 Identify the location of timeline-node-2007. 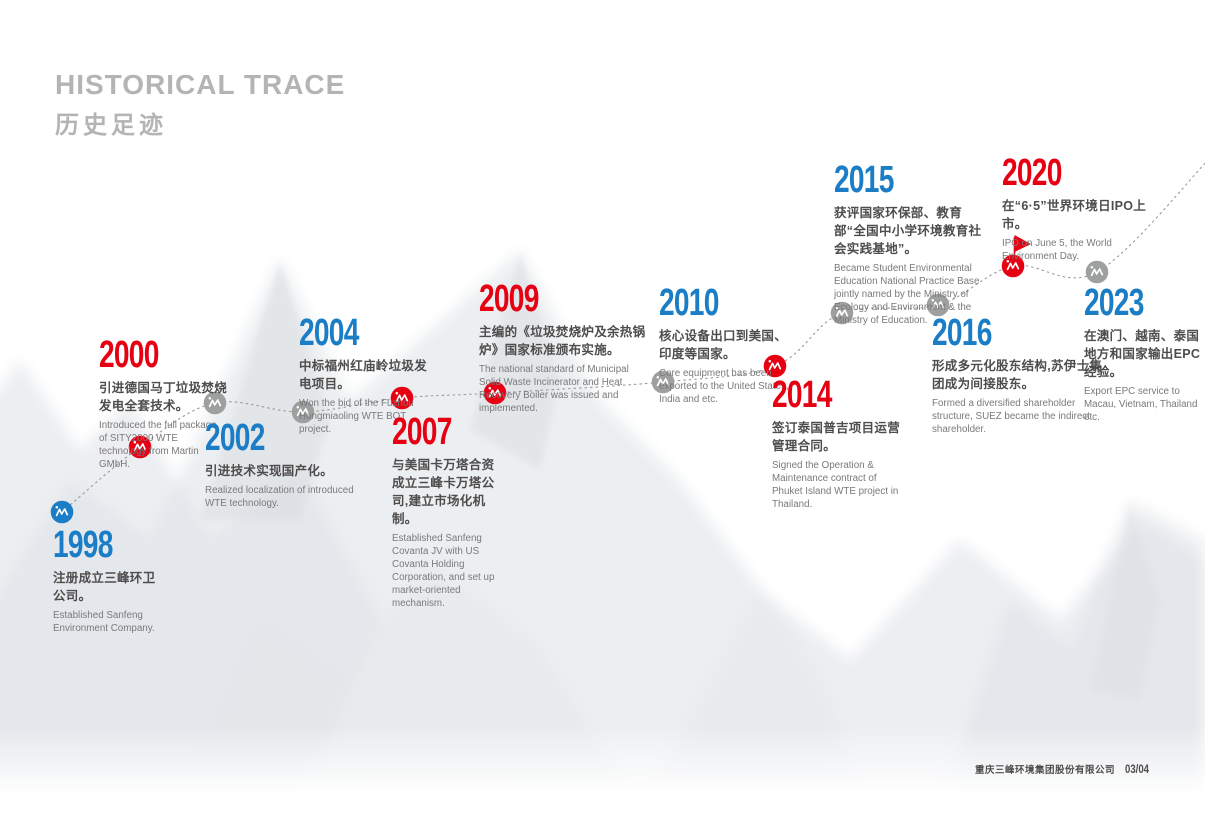
(402, 398).